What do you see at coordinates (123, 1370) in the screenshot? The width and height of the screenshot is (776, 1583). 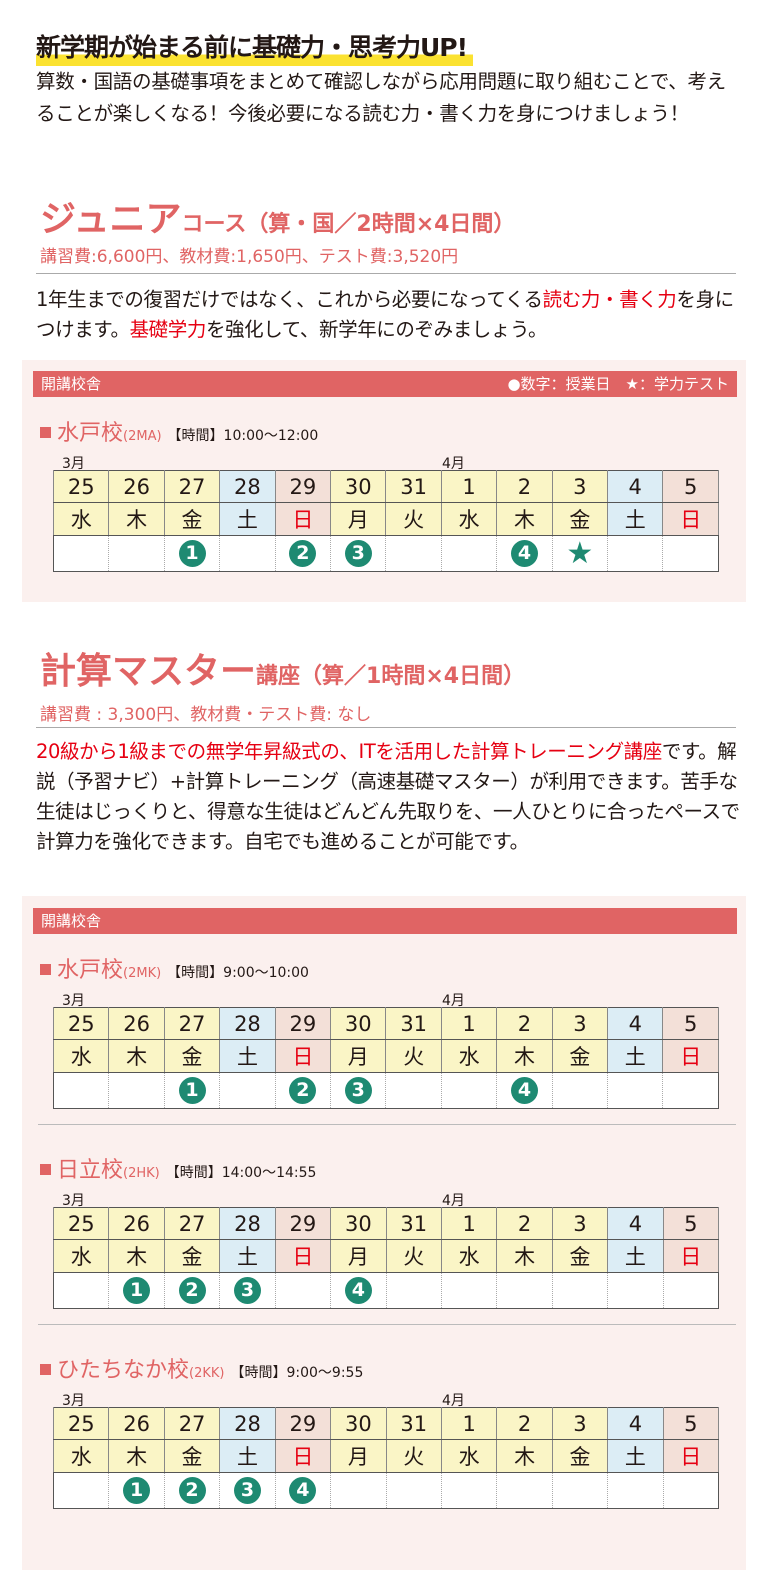 I see `school-name: ひたちなか校` at bounding box center [123, 1370].